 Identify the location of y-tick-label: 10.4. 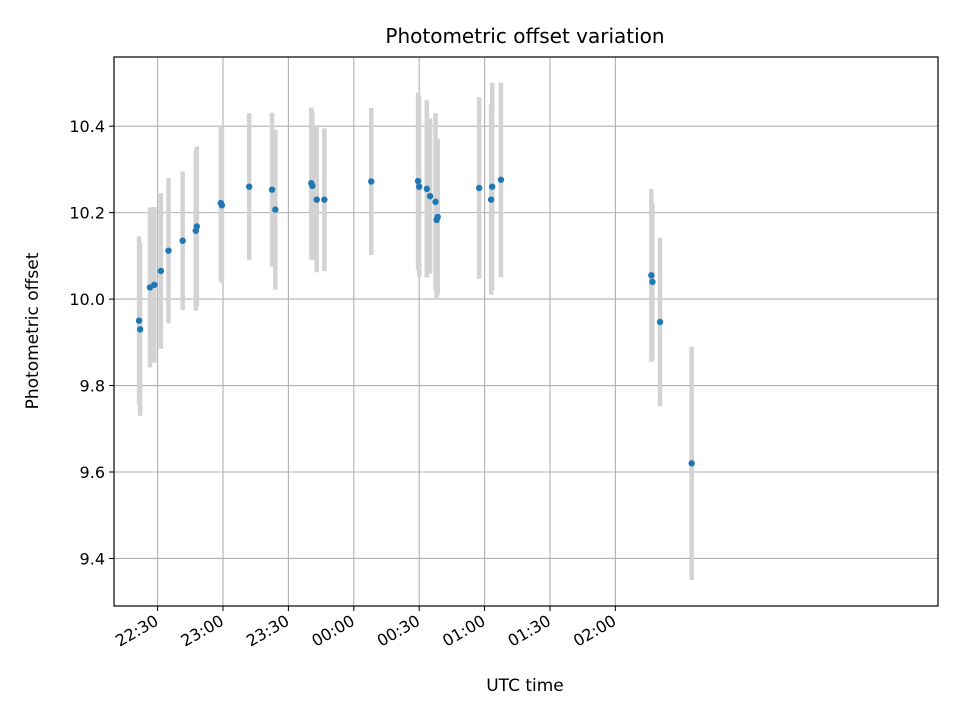
(87, 126).